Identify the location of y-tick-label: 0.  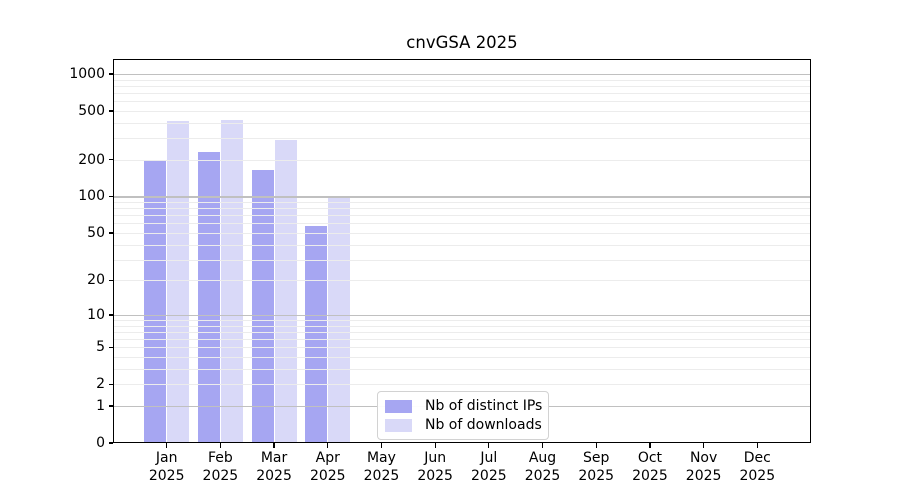
(100, 443).